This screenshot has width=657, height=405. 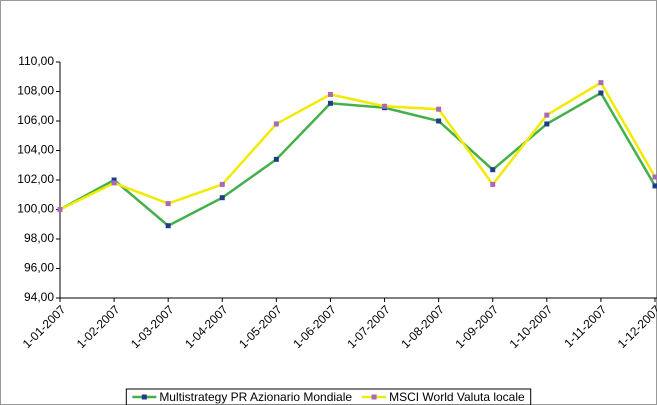 I want to click on legend-label: MSCI World Valuta locale, so click(x=457, y=397).